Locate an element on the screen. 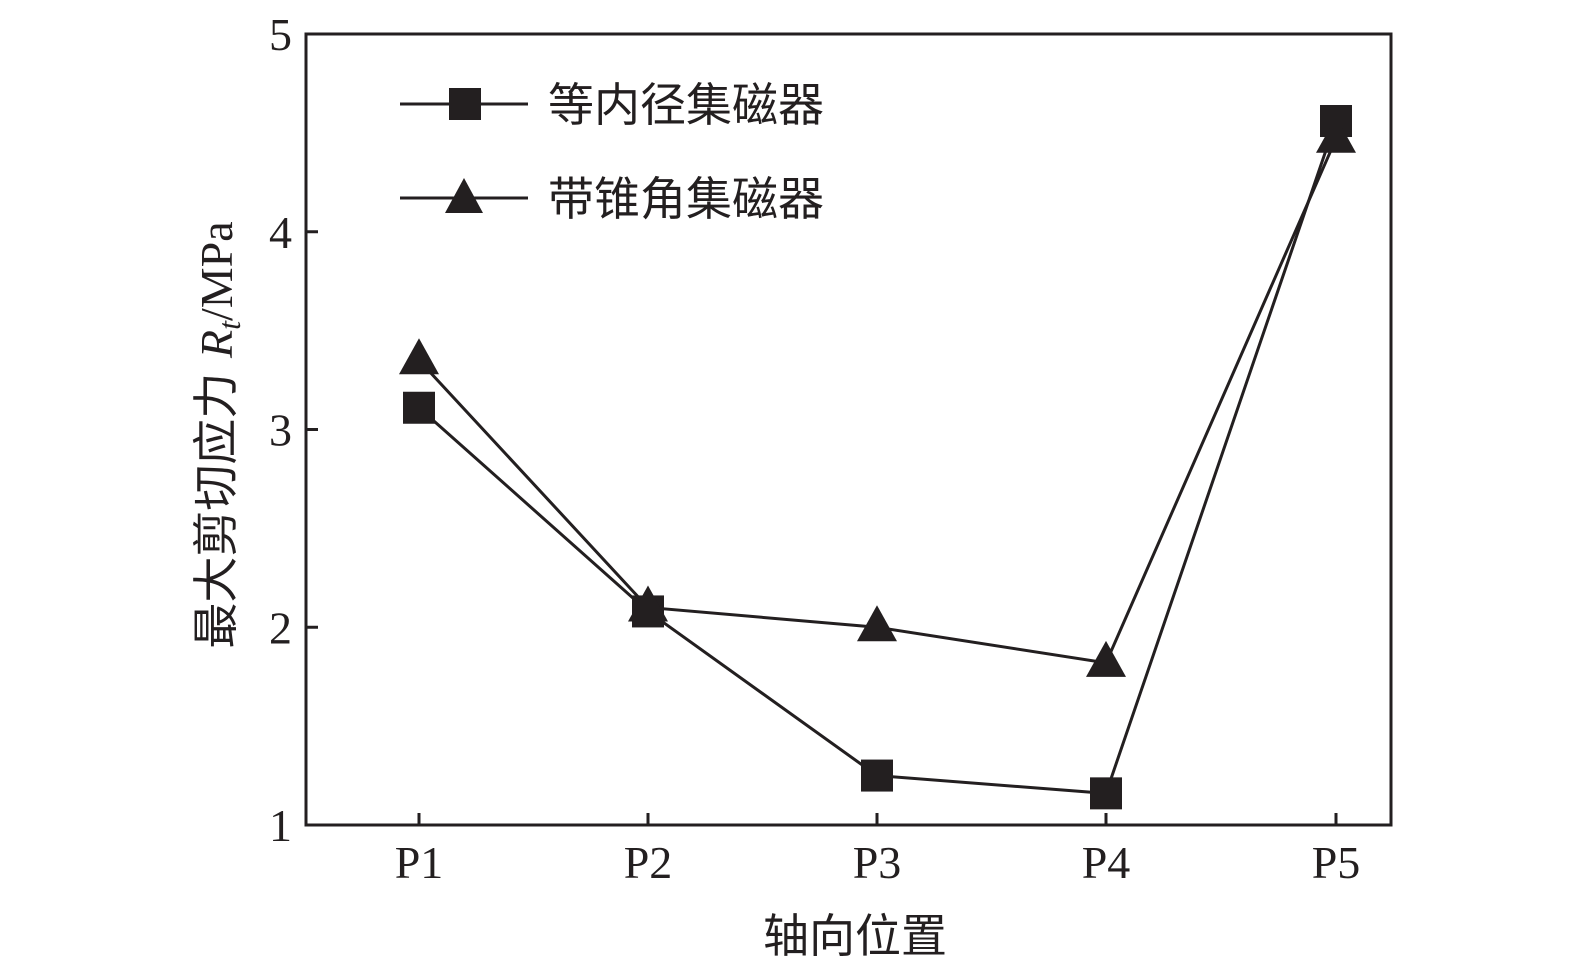 This screenshot has height=974, width=1575. data-point-square-p3 is located at coordinates (877, 775).